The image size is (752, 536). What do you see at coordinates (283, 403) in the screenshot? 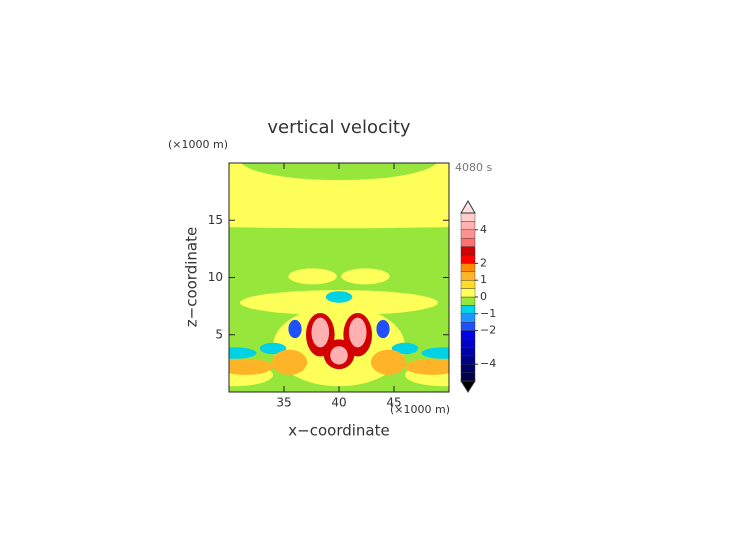
I see `x-tick-label: 35` at bounding box center [283, 403].